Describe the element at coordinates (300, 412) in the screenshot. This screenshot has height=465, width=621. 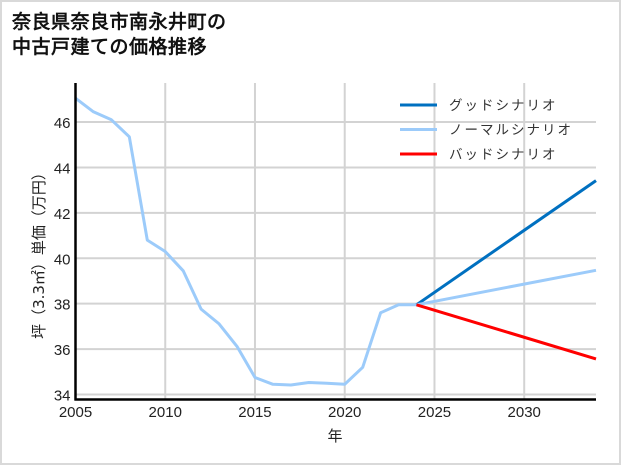
I see `x-axis-ticks: 2005 2010 2015 2020 2025 2030` at that location.